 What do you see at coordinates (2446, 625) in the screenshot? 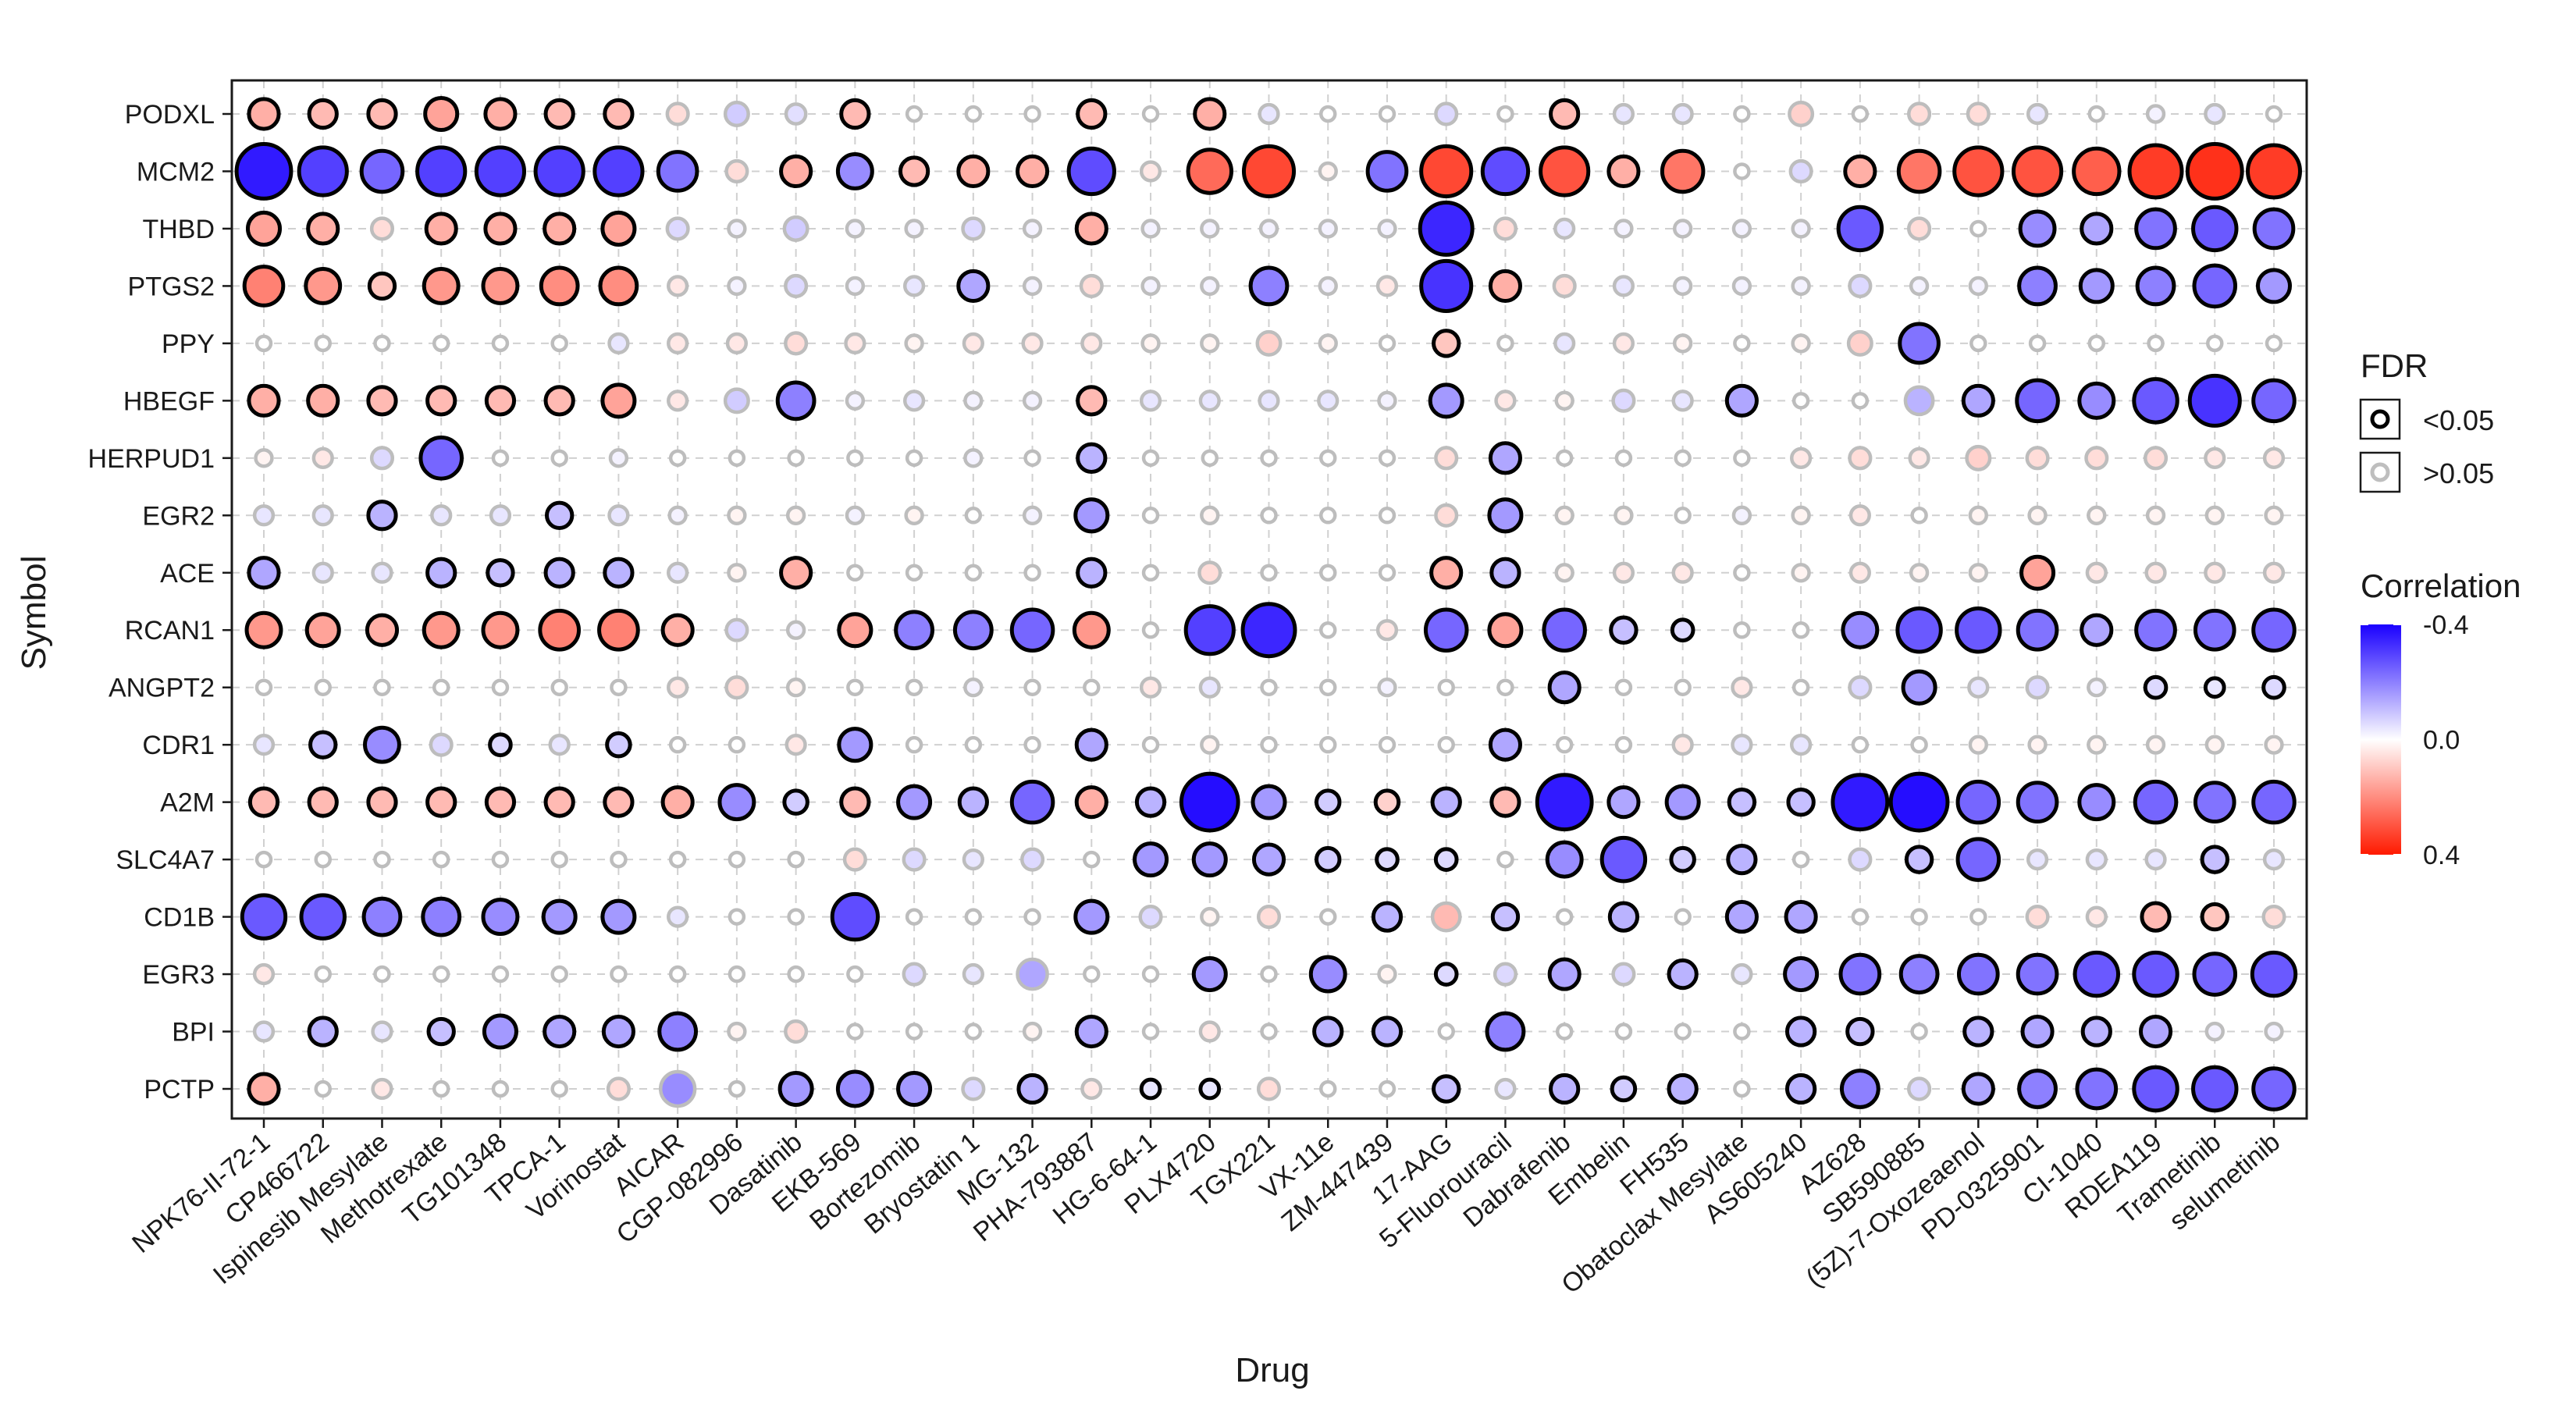
I see `colorbar-tick-label: -0.4` at bounding box center [2446, 625].